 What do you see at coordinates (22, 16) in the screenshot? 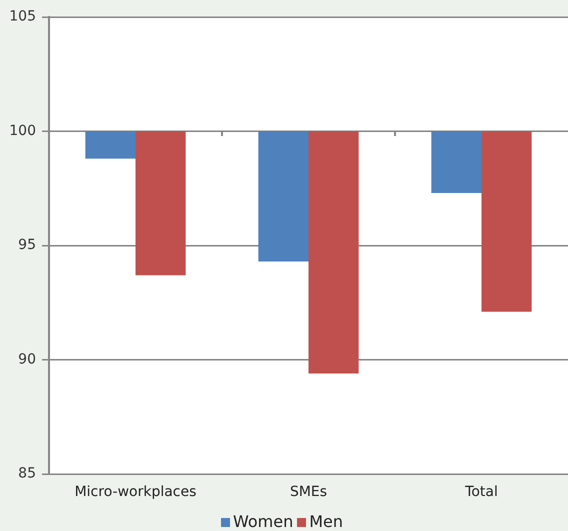
I see `y-tick-label: 105` at bounding box center [22, 16].